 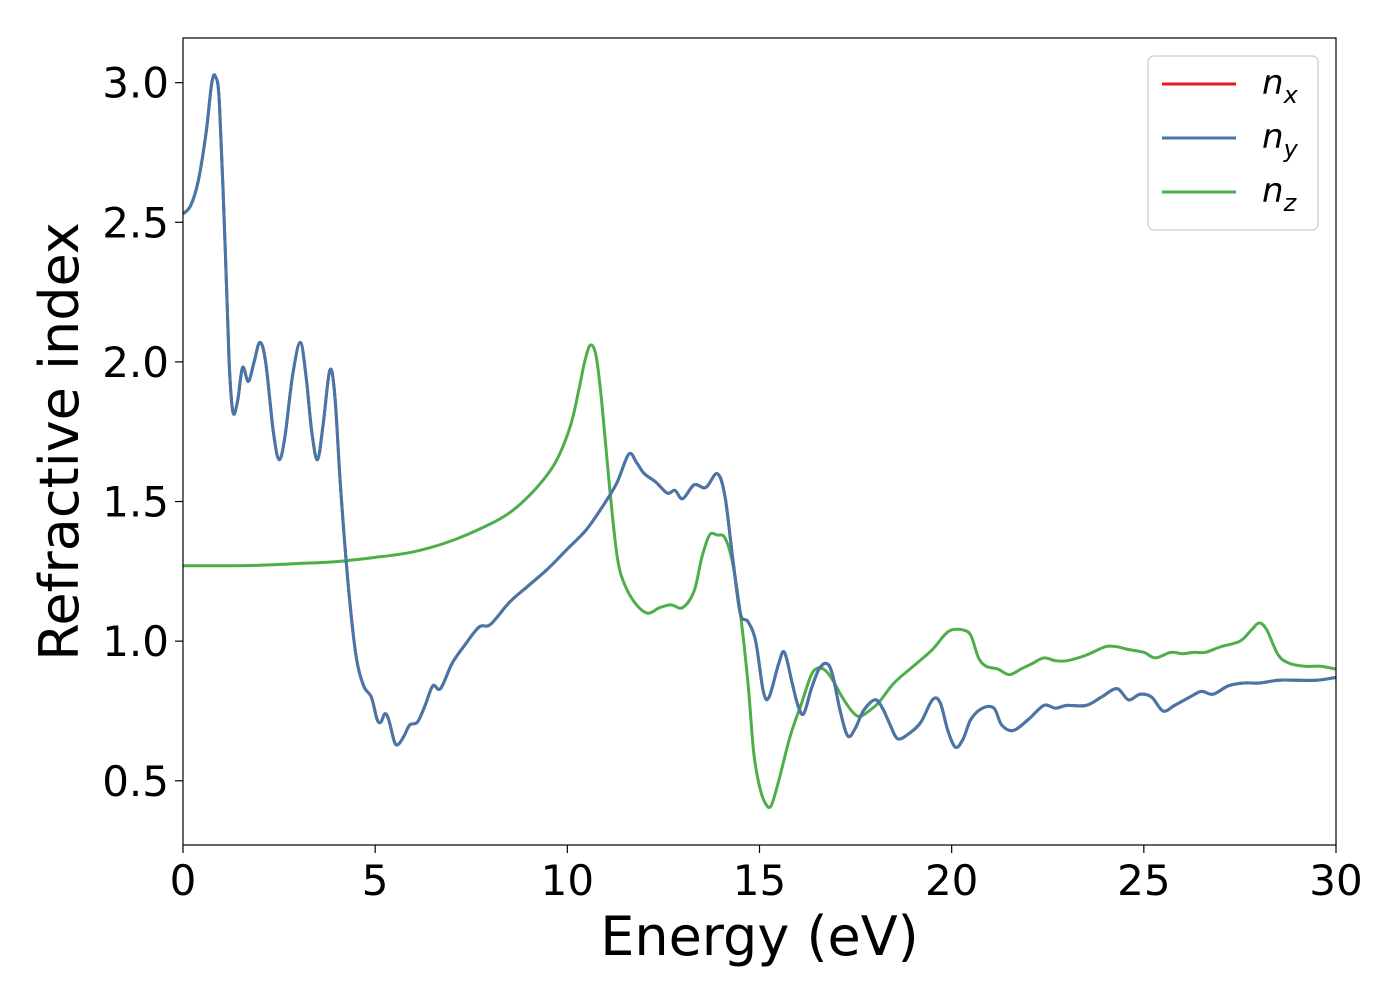 I want to click on y-tick-label: 3.0, so click(x=135, y=83).